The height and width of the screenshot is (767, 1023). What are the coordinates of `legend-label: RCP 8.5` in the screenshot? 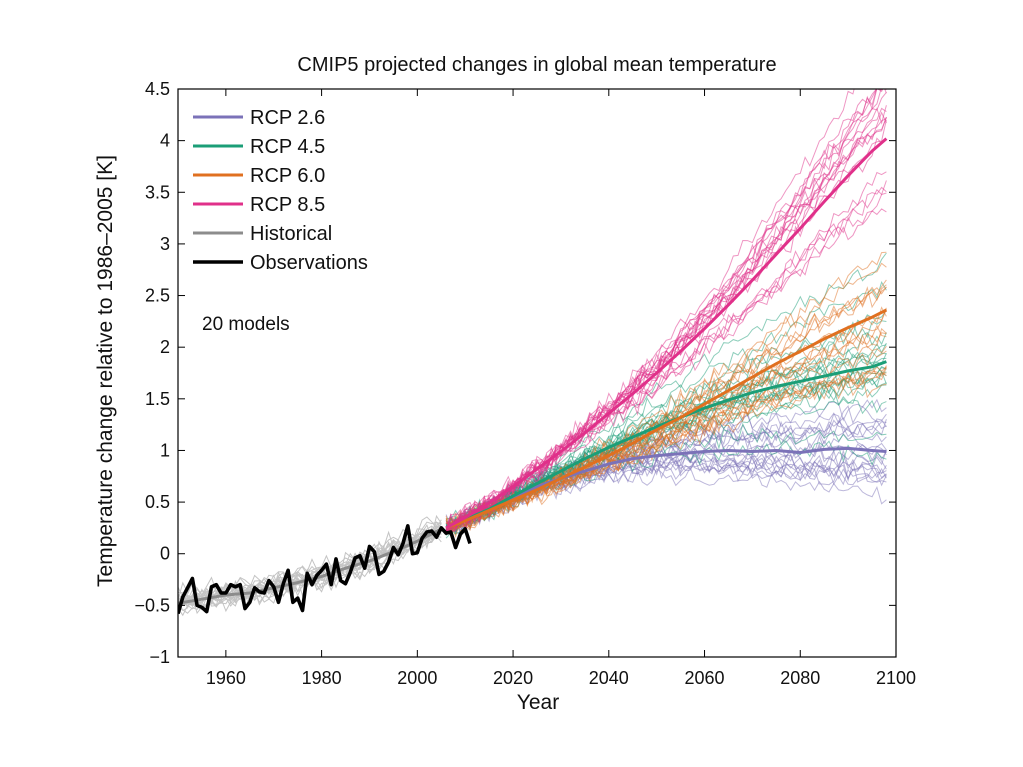 It's located at (287, 205).